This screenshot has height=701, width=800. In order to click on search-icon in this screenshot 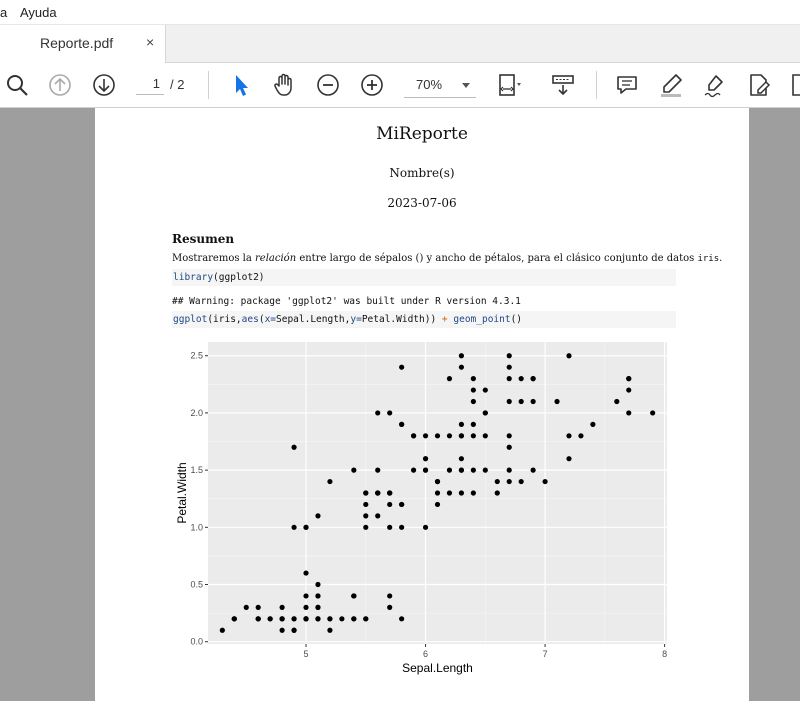, I will do `click(17, 85)`.